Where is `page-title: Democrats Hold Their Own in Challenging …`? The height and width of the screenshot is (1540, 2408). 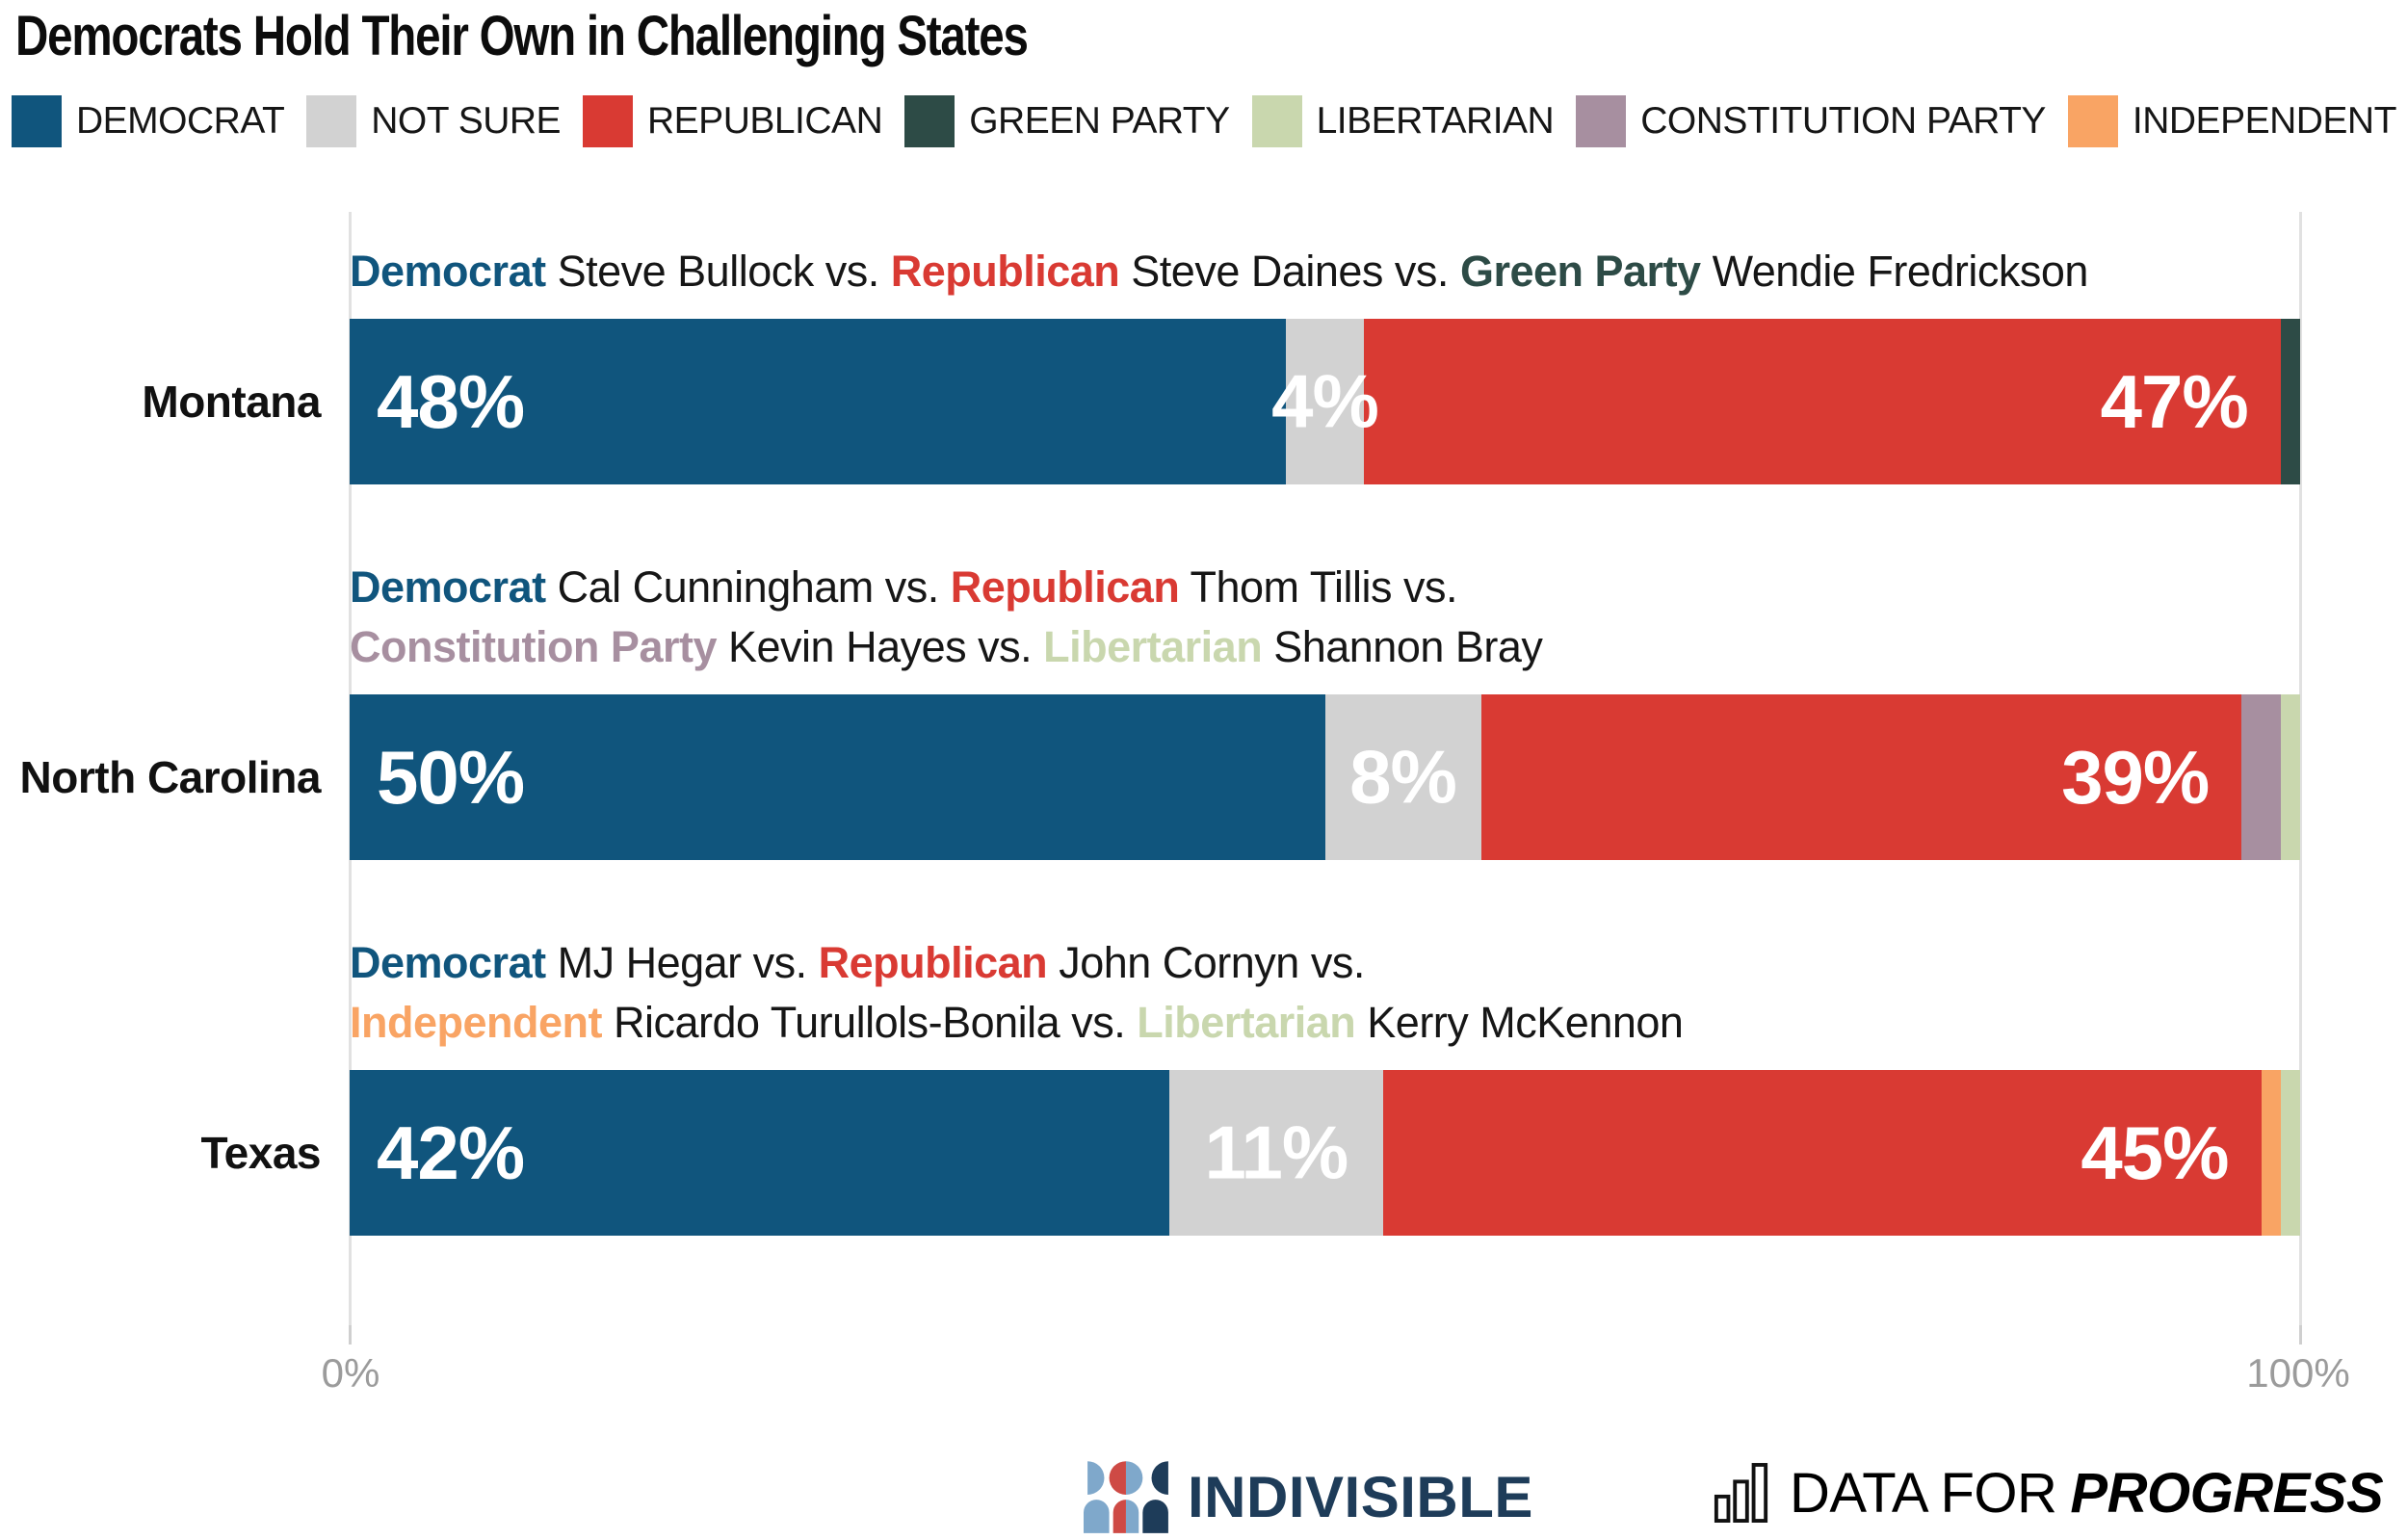
page-title: Democrats Hold Their Own in Challenging … is located at coordinates (522, 36).